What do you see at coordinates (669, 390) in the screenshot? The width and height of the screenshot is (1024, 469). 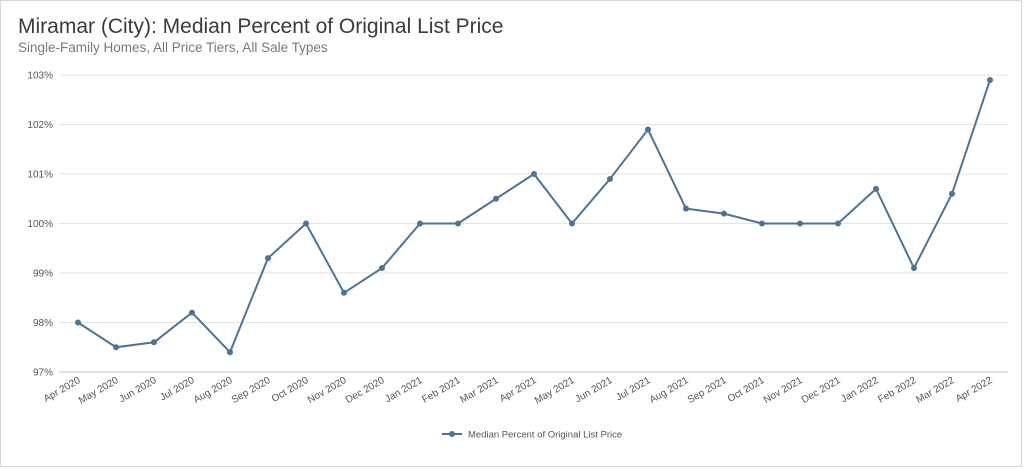 I see `x-tick-label: Aug 2021` at bounding box center [669, 390].